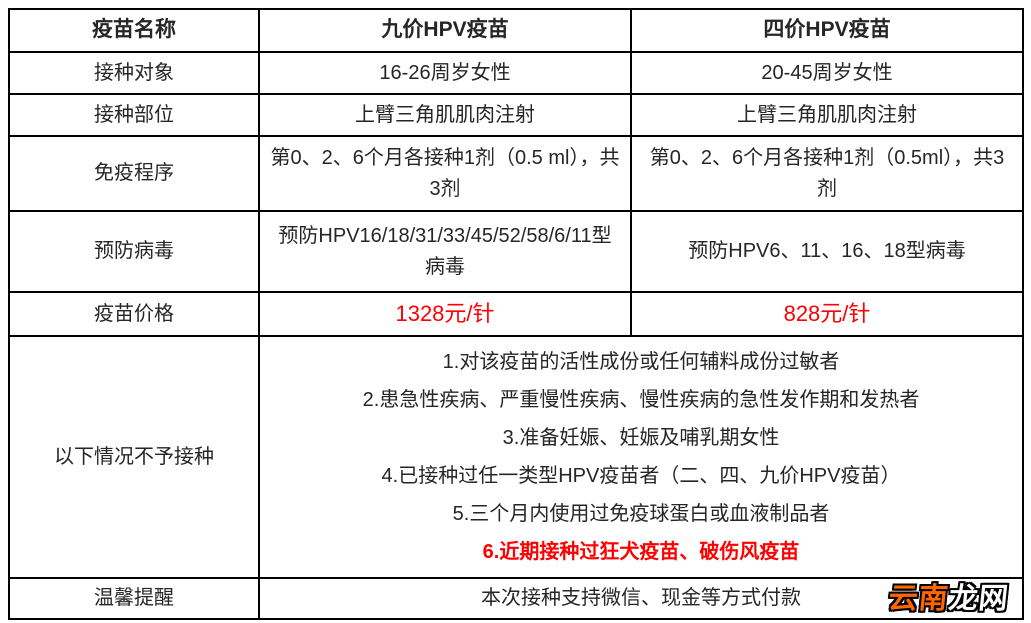 Image resolution: width=1031 pixels, height=623 pixels. I want to click on site-four-value: 上臂三角肌肌肉注射, so click(827, 115).